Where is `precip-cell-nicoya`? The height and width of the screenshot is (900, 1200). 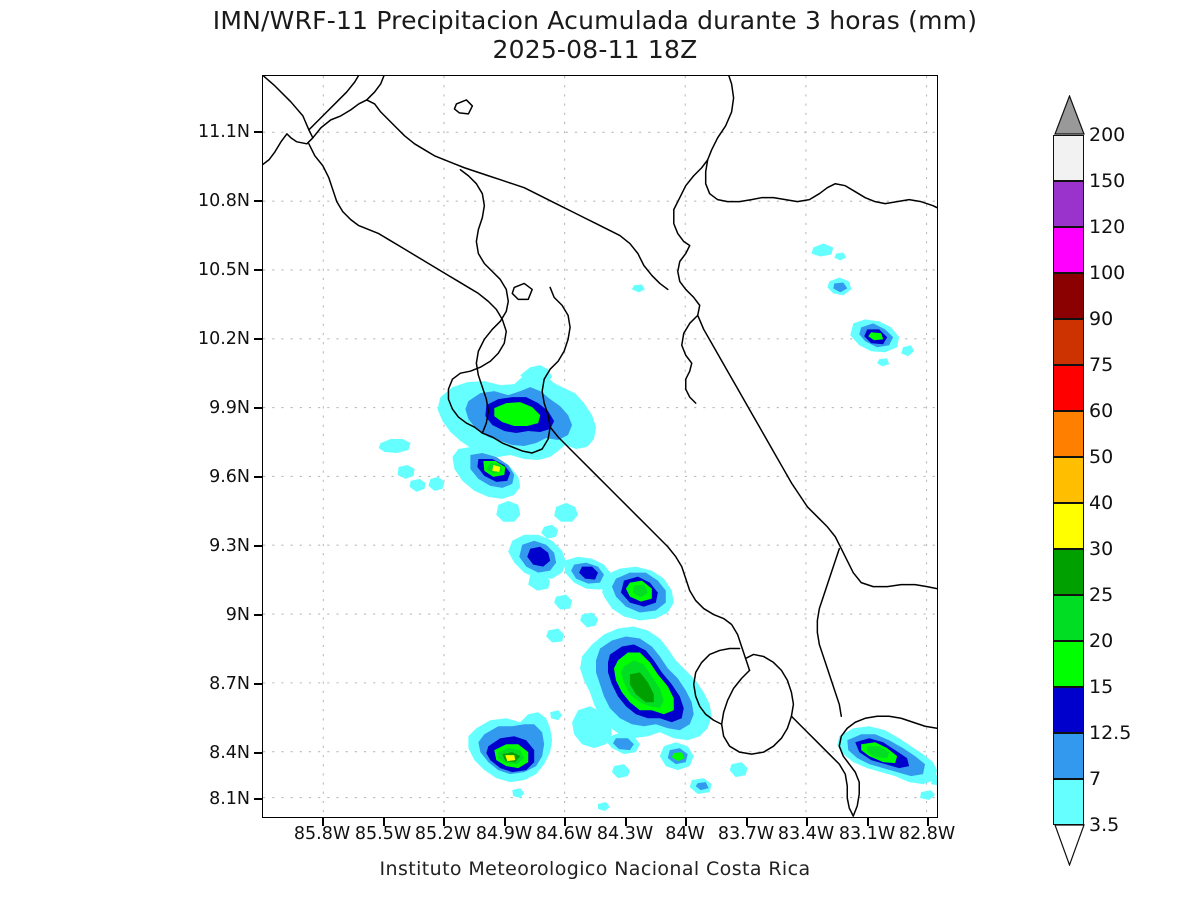 precip-cell-nicoya is located at coordinates (517, 432).